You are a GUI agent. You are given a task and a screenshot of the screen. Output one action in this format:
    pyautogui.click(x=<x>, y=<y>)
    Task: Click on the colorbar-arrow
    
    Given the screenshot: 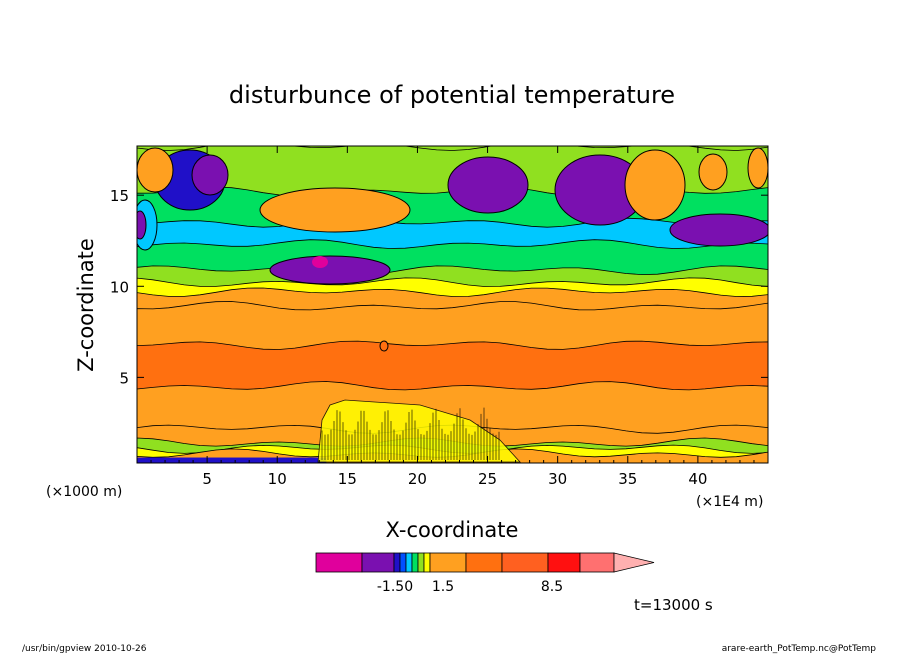 What is the action you would take?
    pyautogui.click(x=634, y=562)
    